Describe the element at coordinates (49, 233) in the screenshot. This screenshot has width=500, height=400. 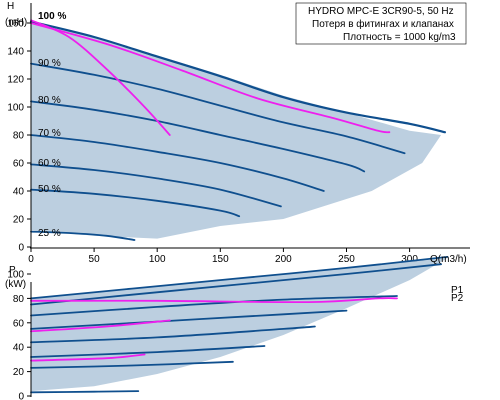
I see `speed-label-7: 25 %` at that location.